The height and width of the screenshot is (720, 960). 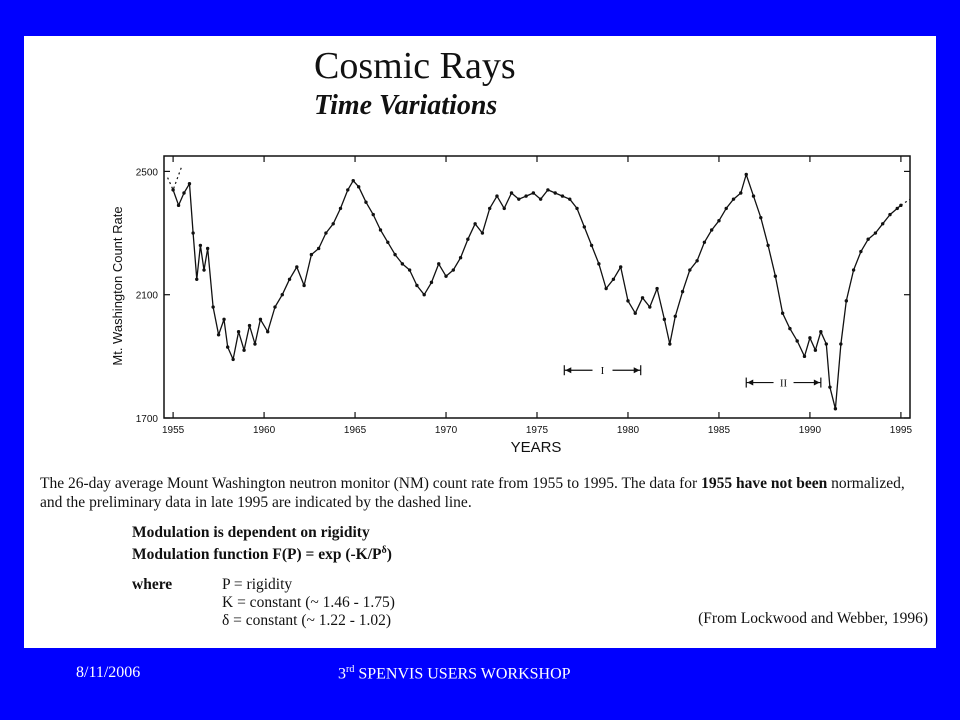 I want to click on annotation-layer: III, so click(x=692, y=377).